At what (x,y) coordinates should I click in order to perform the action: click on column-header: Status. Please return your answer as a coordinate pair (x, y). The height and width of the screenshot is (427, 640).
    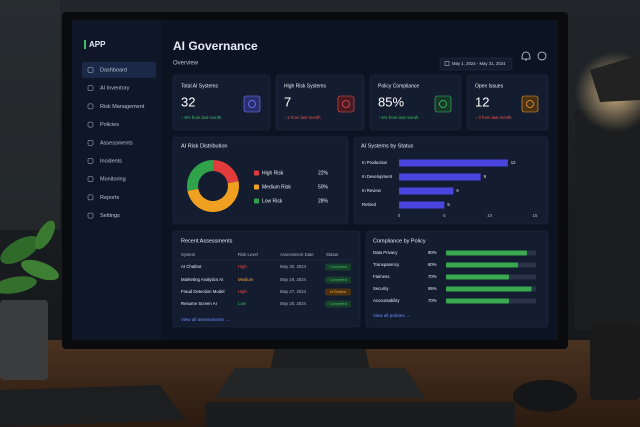
    Looking at the image, I should click on (332, 254).